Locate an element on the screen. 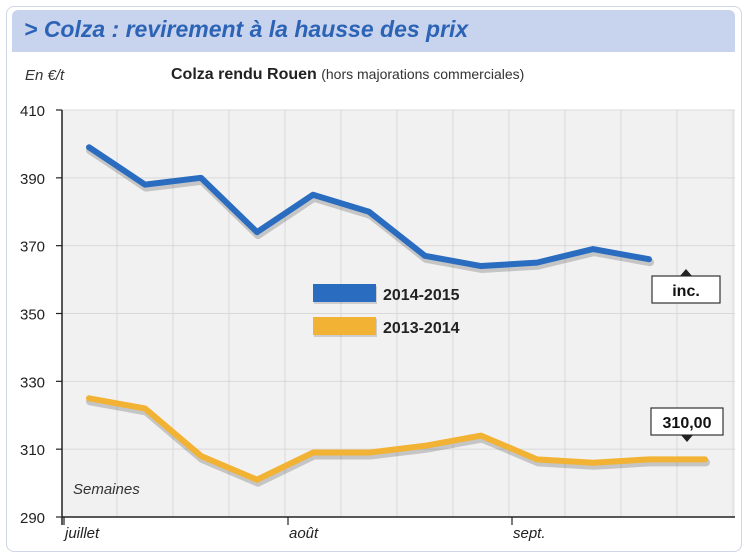  y-tick-label: 370 is located at coordinates (32, 247).